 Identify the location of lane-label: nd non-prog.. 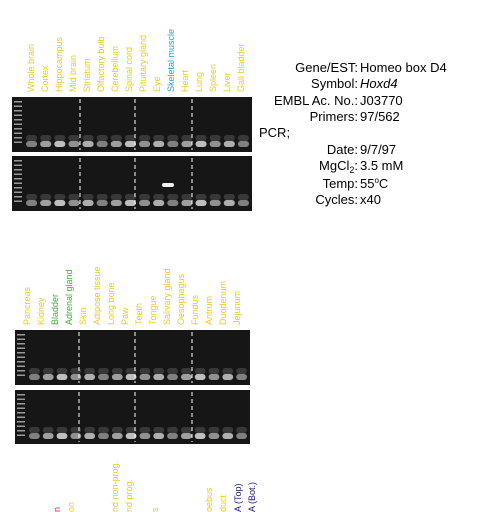
(115, 486).